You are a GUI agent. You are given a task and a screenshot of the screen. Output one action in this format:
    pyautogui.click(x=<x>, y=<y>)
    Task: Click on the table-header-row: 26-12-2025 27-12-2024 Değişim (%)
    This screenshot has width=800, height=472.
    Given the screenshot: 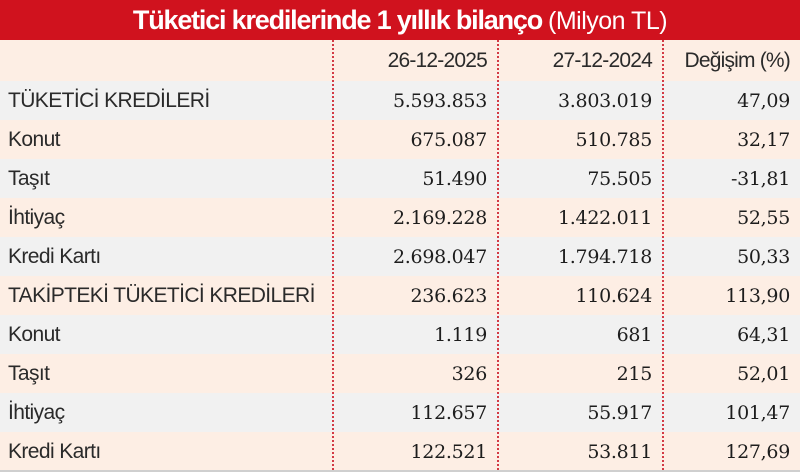 What is the action you would take?
    pyautogui.click(x=400, y=60)
    